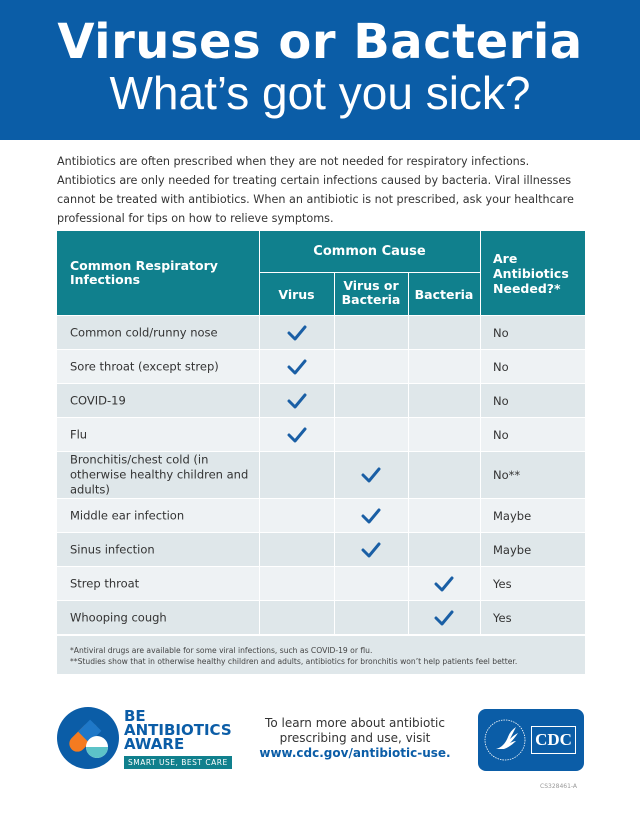  I want to click on table-row: COVID-19 No, so click(321, 401).